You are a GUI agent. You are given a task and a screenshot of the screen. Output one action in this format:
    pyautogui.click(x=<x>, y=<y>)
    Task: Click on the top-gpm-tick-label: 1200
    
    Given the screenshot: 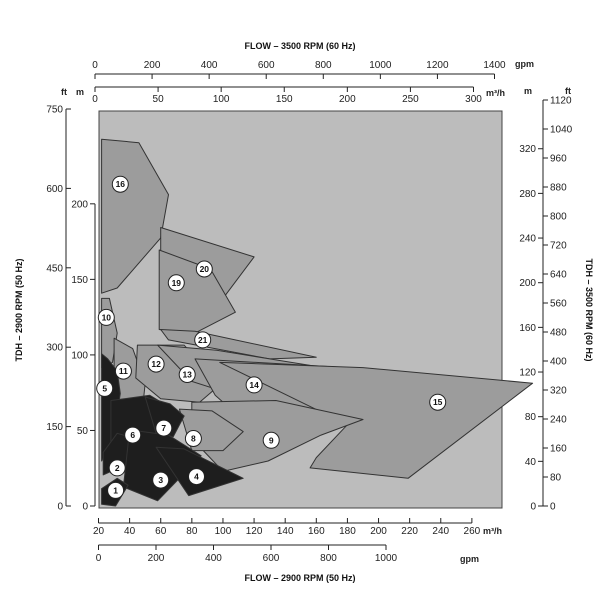 What is the action you would take?
    pyautogui.click(x=437, y=65)
    